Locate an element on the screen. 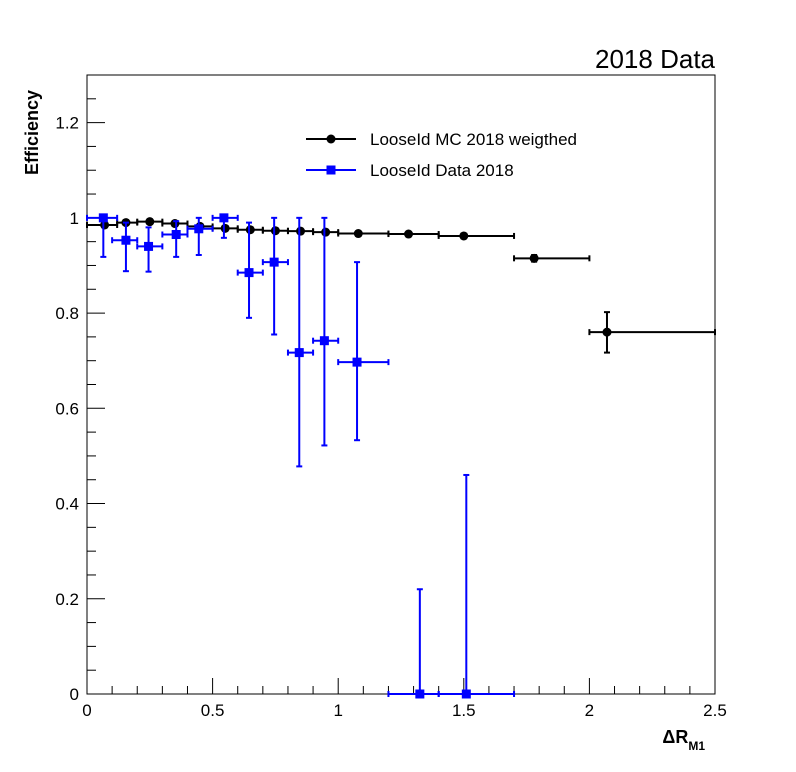 The image size is (796, 772). x-tick-label: 1.5 is located at coordinates (464, 710).